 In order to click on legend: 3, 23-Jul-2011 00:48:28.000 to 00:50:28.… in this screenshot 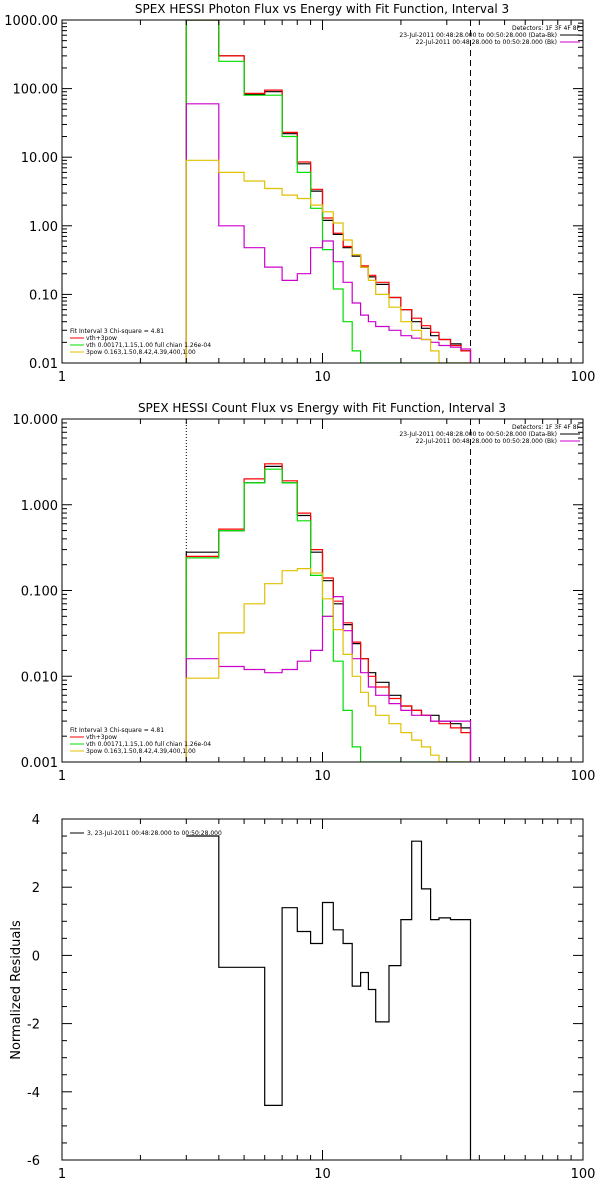, I will do `click(146, 833)`.